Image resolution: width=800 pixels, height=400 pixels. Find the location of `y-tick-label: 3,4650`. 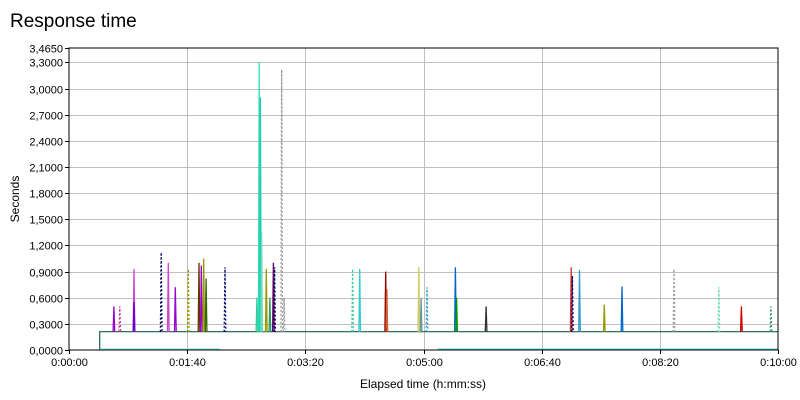

y-tick-label: 3,4650 is located at coordinates (46, 50).